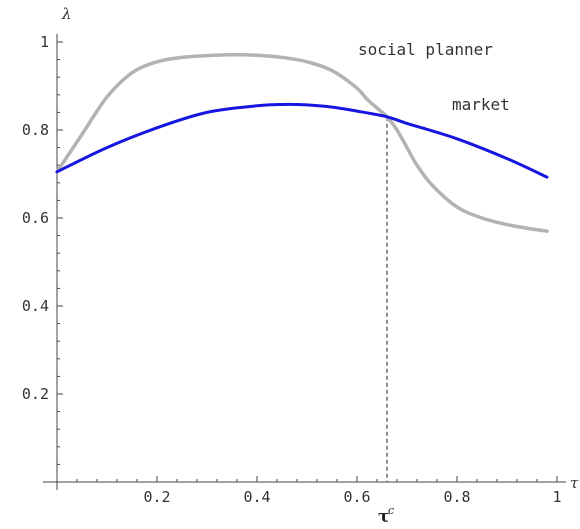  I want to click on x-tick-label: 0.4, so click(256, 497).